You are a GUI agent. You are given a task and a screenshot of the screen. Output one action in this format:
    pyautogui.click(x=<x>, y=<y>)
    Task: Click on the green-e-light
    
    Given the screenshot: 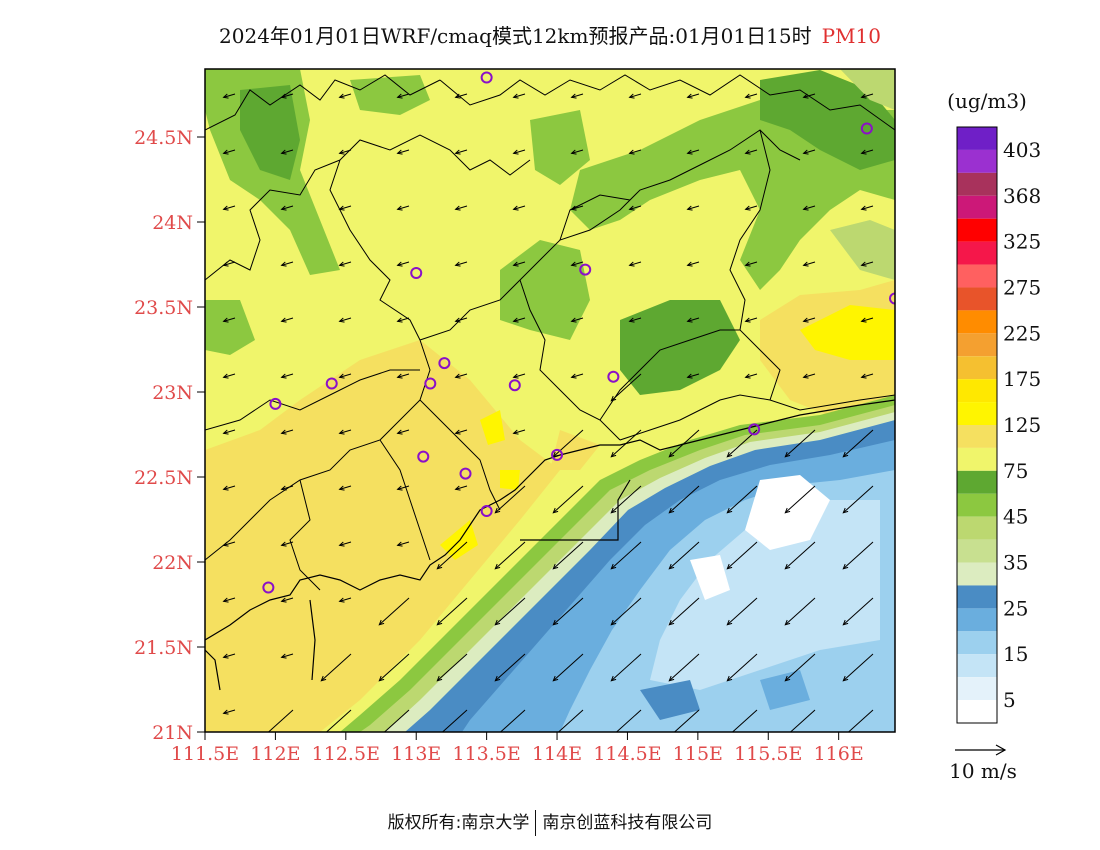 What is the action you would take?
    pyautogui.click(x=862, y=250)
    